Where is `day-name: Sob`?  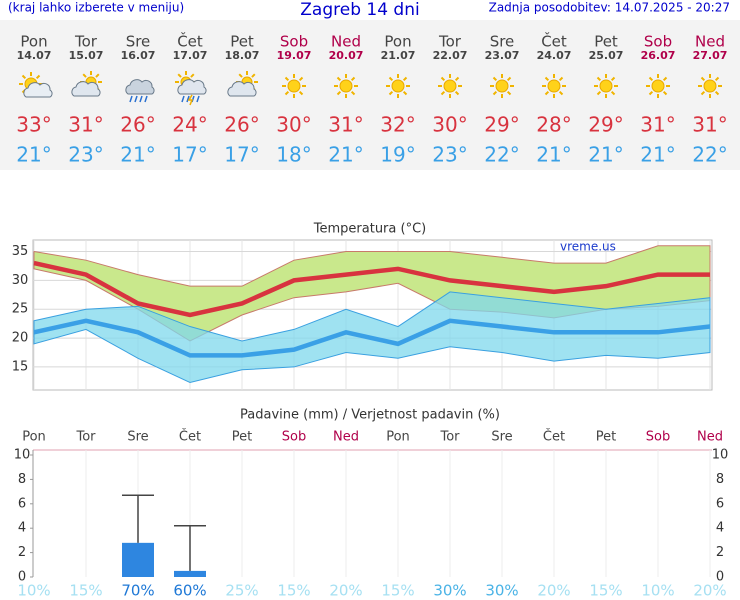 day-name: Sob is located at coordinates (294, 42).